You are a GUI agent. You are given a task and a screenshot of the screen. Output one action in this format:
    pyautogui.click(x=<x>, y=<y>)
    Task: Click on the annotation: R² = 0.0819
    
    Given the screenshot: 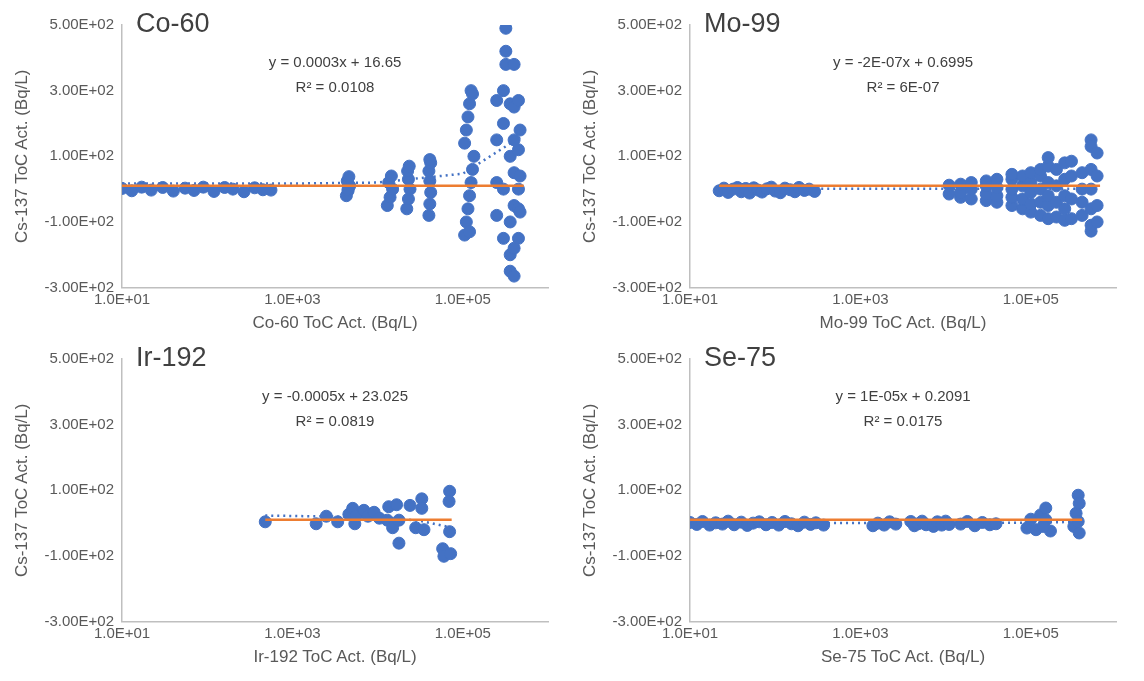 What is the action you would take?
    pyautogui.click(x=335, y=420)
    